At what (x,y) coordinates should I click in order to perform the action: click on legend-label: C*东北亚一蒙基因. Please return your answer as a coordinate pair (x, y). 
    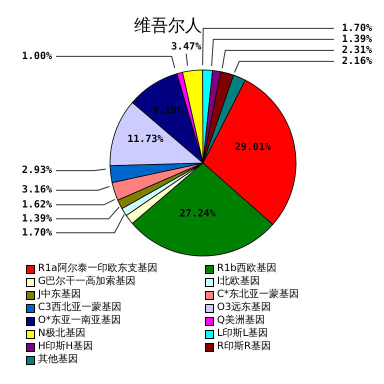
    Looking at the image, I should click on (258, 295).